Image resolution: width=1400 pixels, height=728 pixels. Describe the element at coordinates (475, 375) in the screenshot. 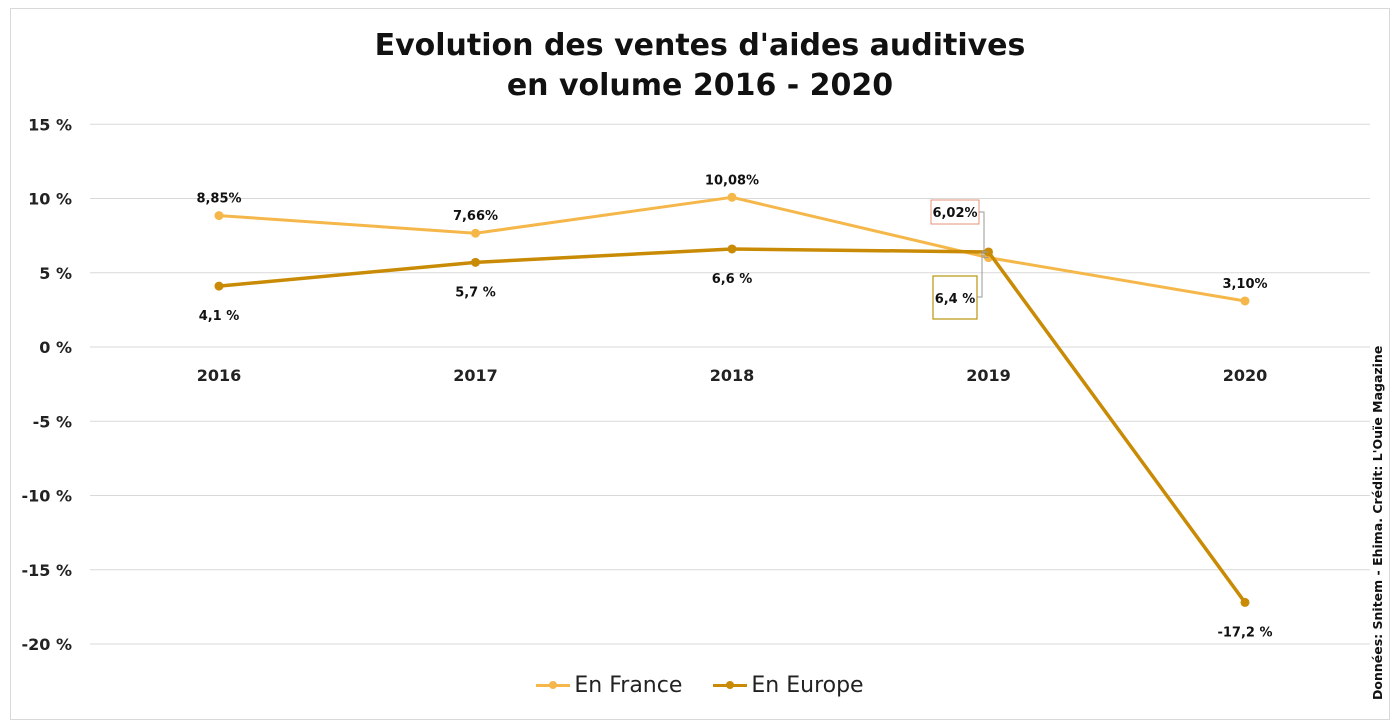

I see `x-tick-label: 2017` at that location.